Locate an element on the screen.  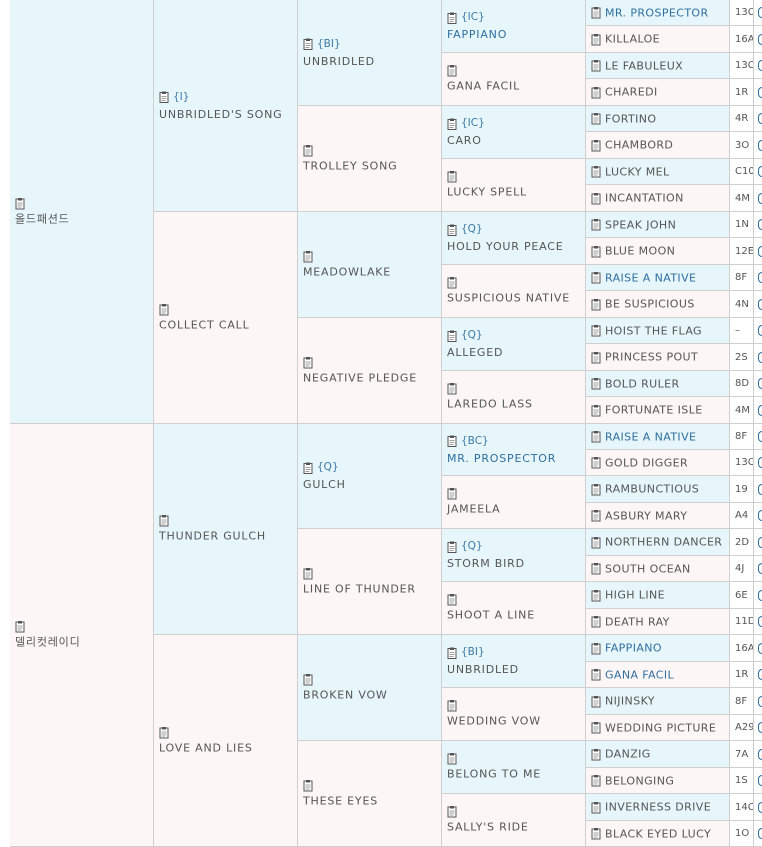
horse-name: ASBURY MARY is located at coordinates (646, 515).